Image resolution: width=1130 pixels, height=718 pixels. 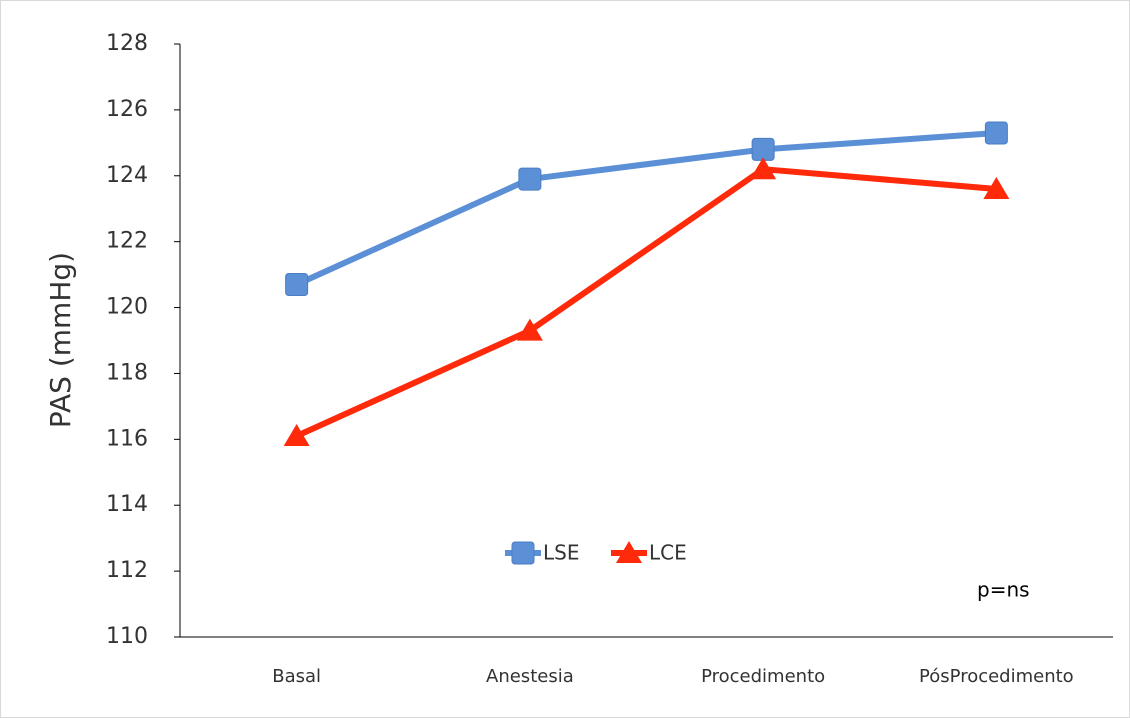 What do you see at coordinates (127, 241) in the screenshot?
I see `y-tick-label: 122` at bounding box center [127, 241].